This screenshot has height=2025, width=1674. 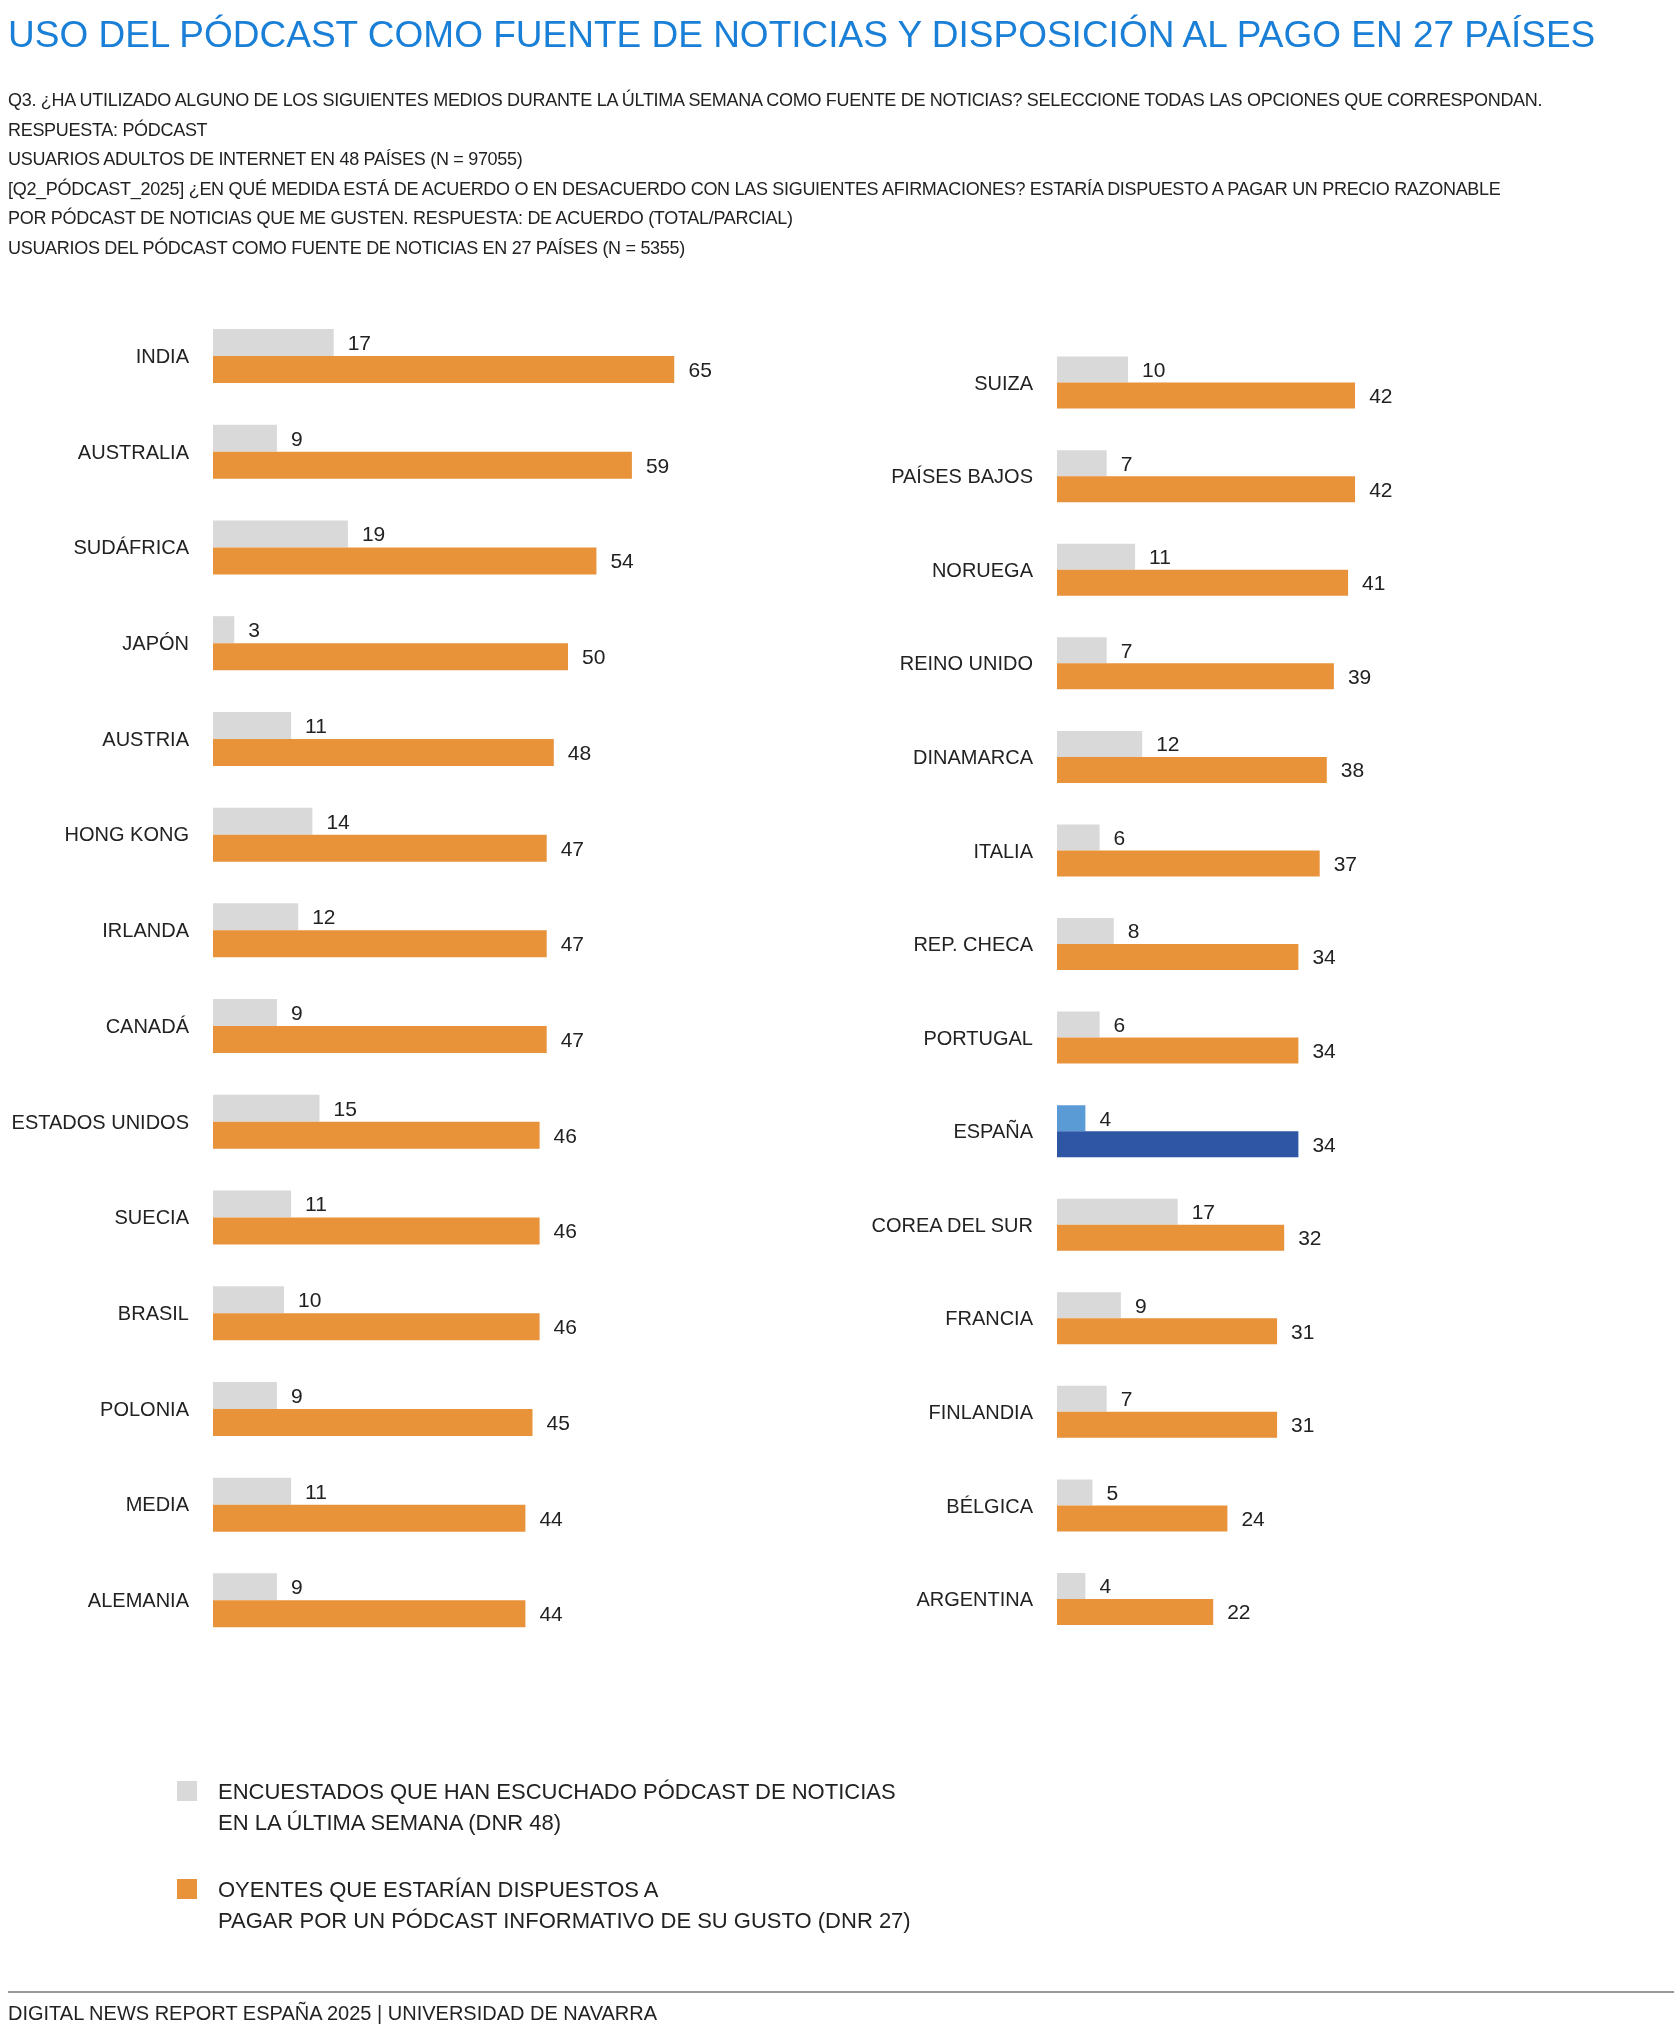 What do you see at coordinates (993, 1131) in the screenshot?
I see `y-tick-label: ESPAÑA` at bounding box center [993, 1131].